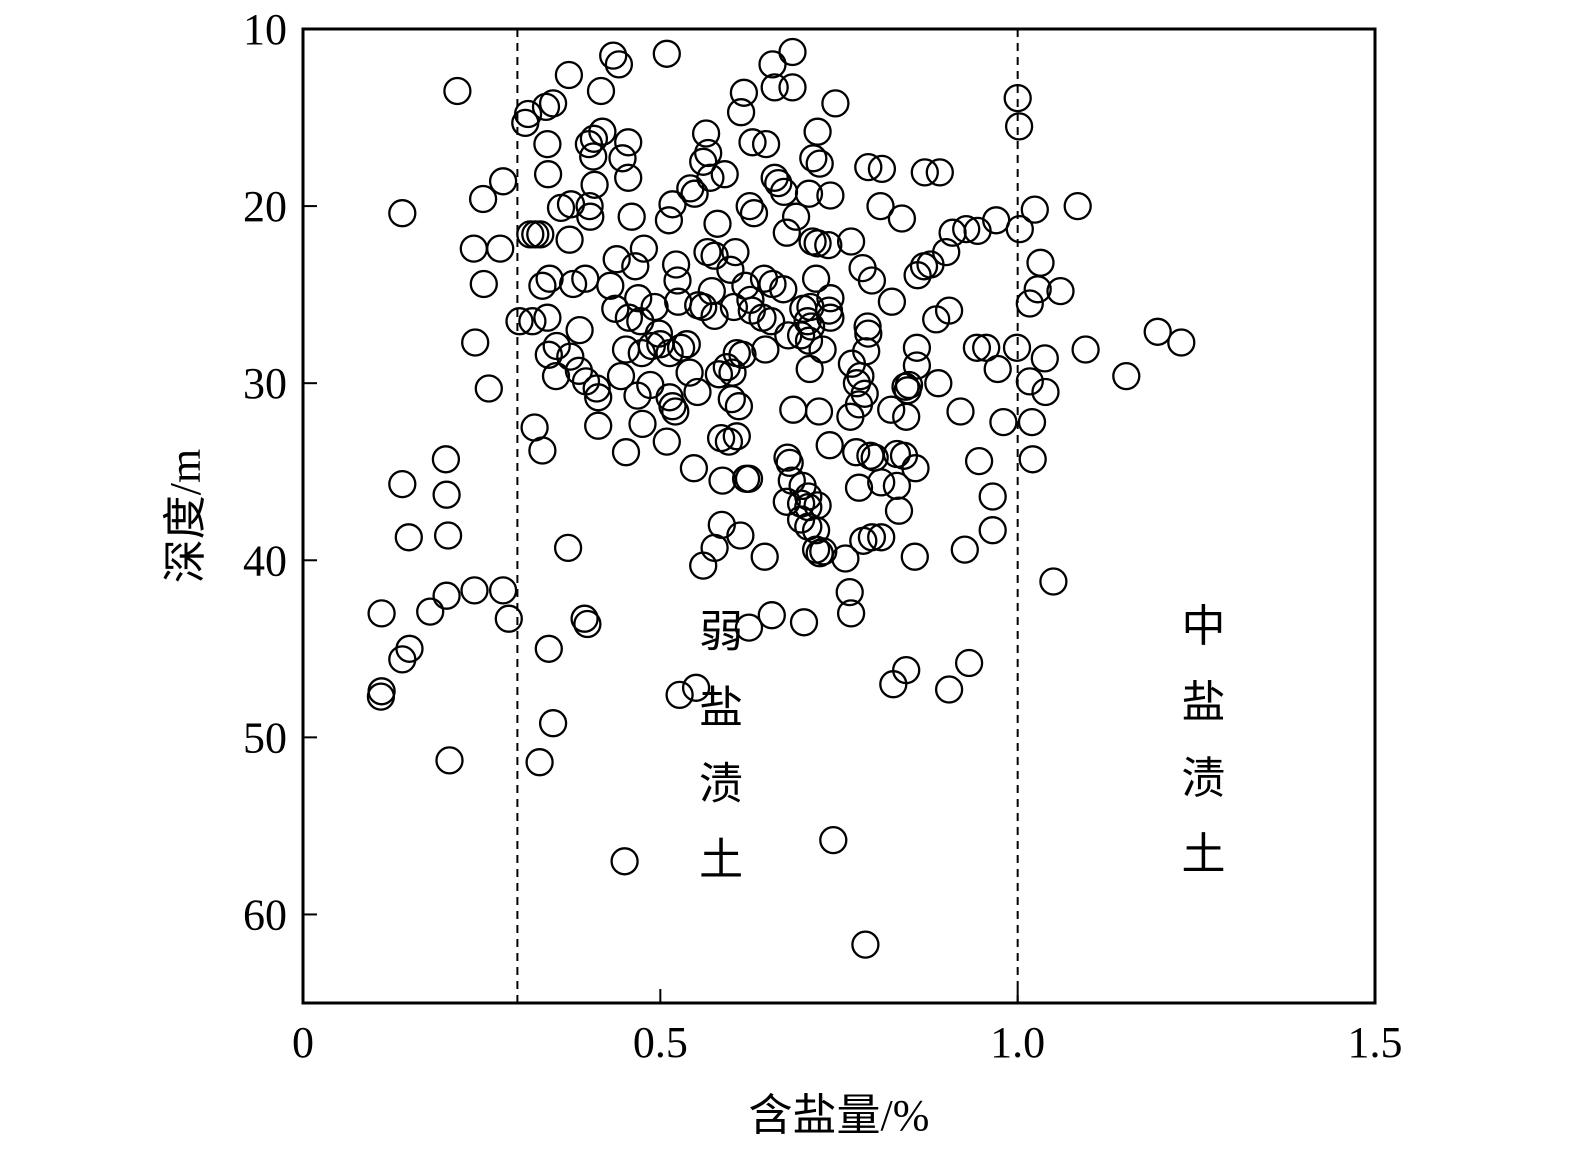 This screenshot has width=1575, height=1152. I want to click on x-tick-label: 0, so click(303, 1042).